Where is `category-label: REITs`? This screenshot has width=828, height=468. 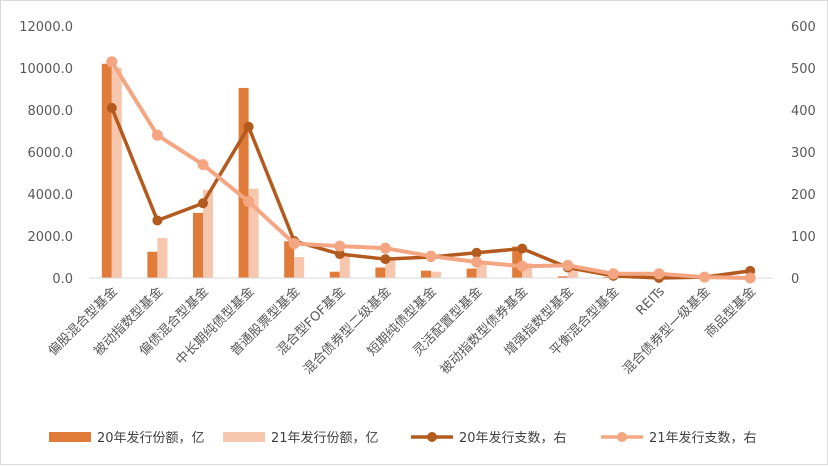
category-label: REITs is located at coordinates (650, 301).